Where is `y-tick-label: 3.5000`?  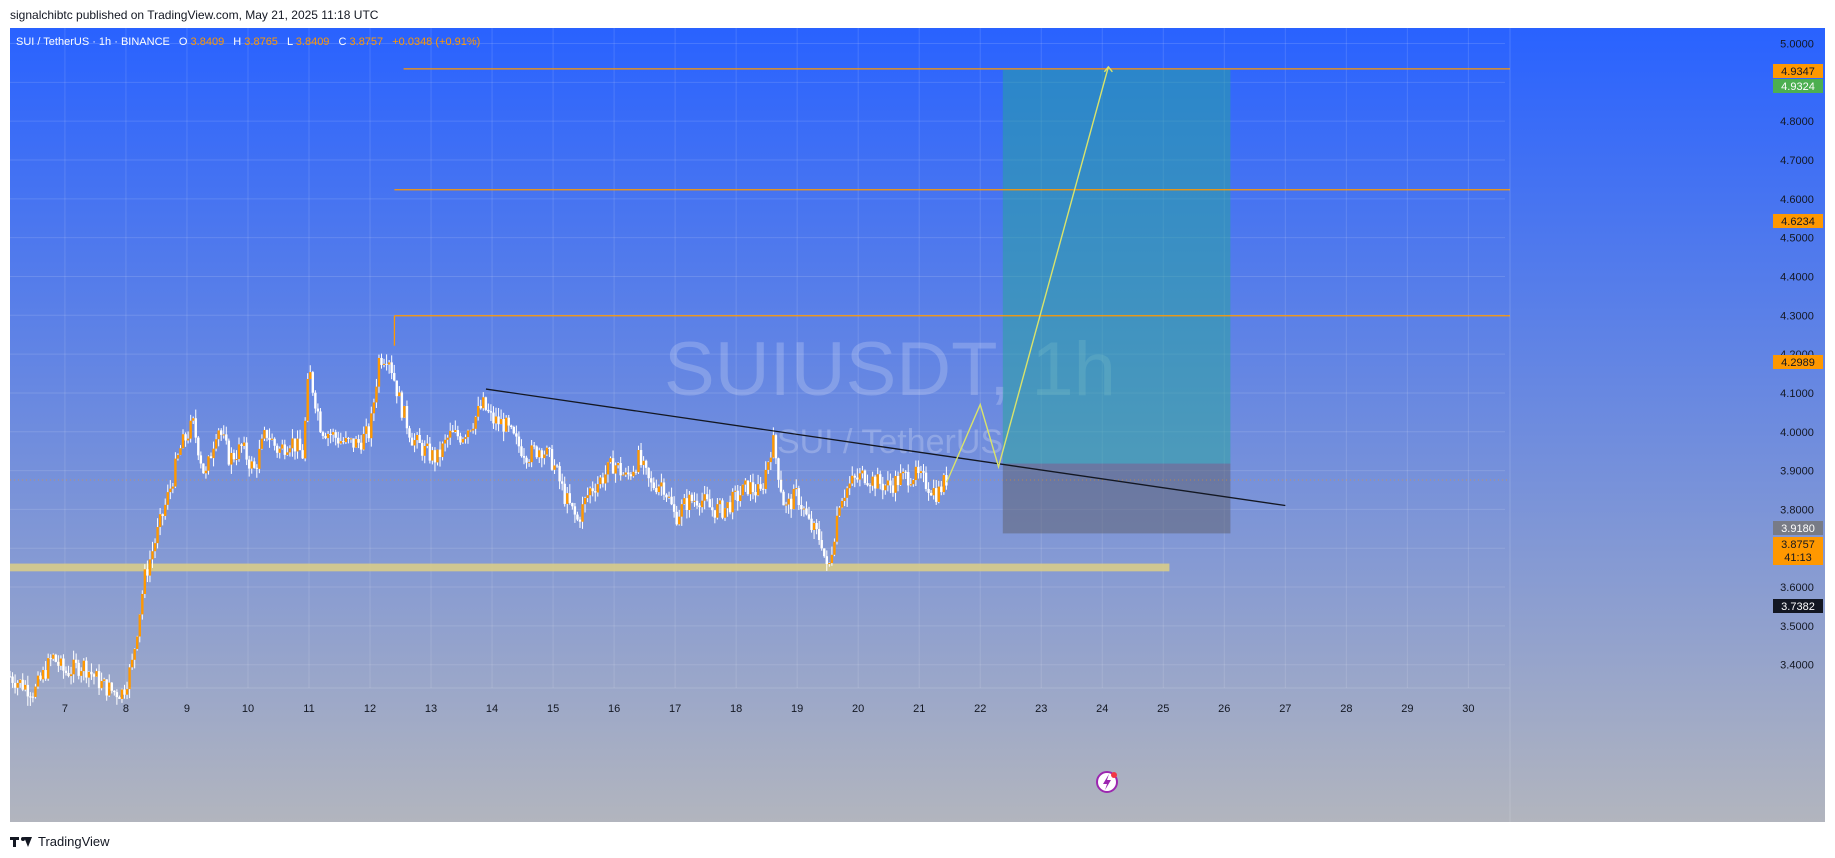
y-tick-label: 3.5000 is located at coordinates (1797, 627).